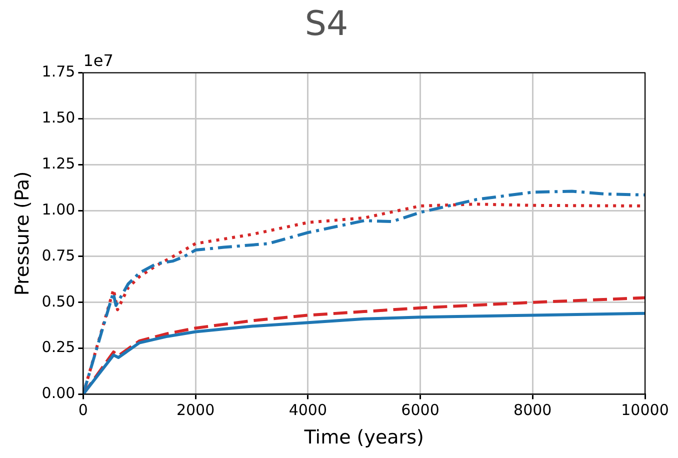 The width and height of the screenshot is (678, 458). I want to click on y-tick-label: 1.75, so click(59, 71).